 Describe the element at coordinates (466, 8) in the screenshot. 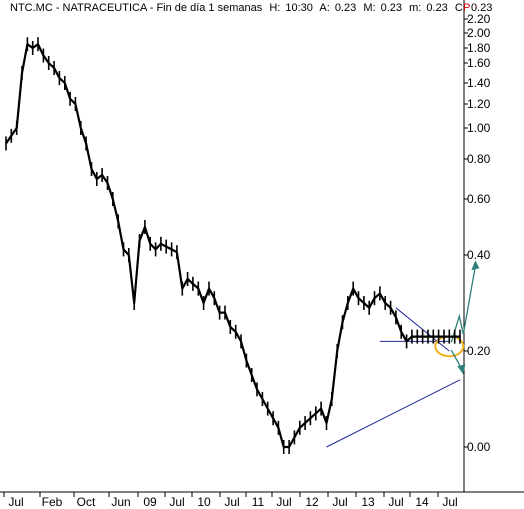

I see `flag-p-glyph: P` at that location.